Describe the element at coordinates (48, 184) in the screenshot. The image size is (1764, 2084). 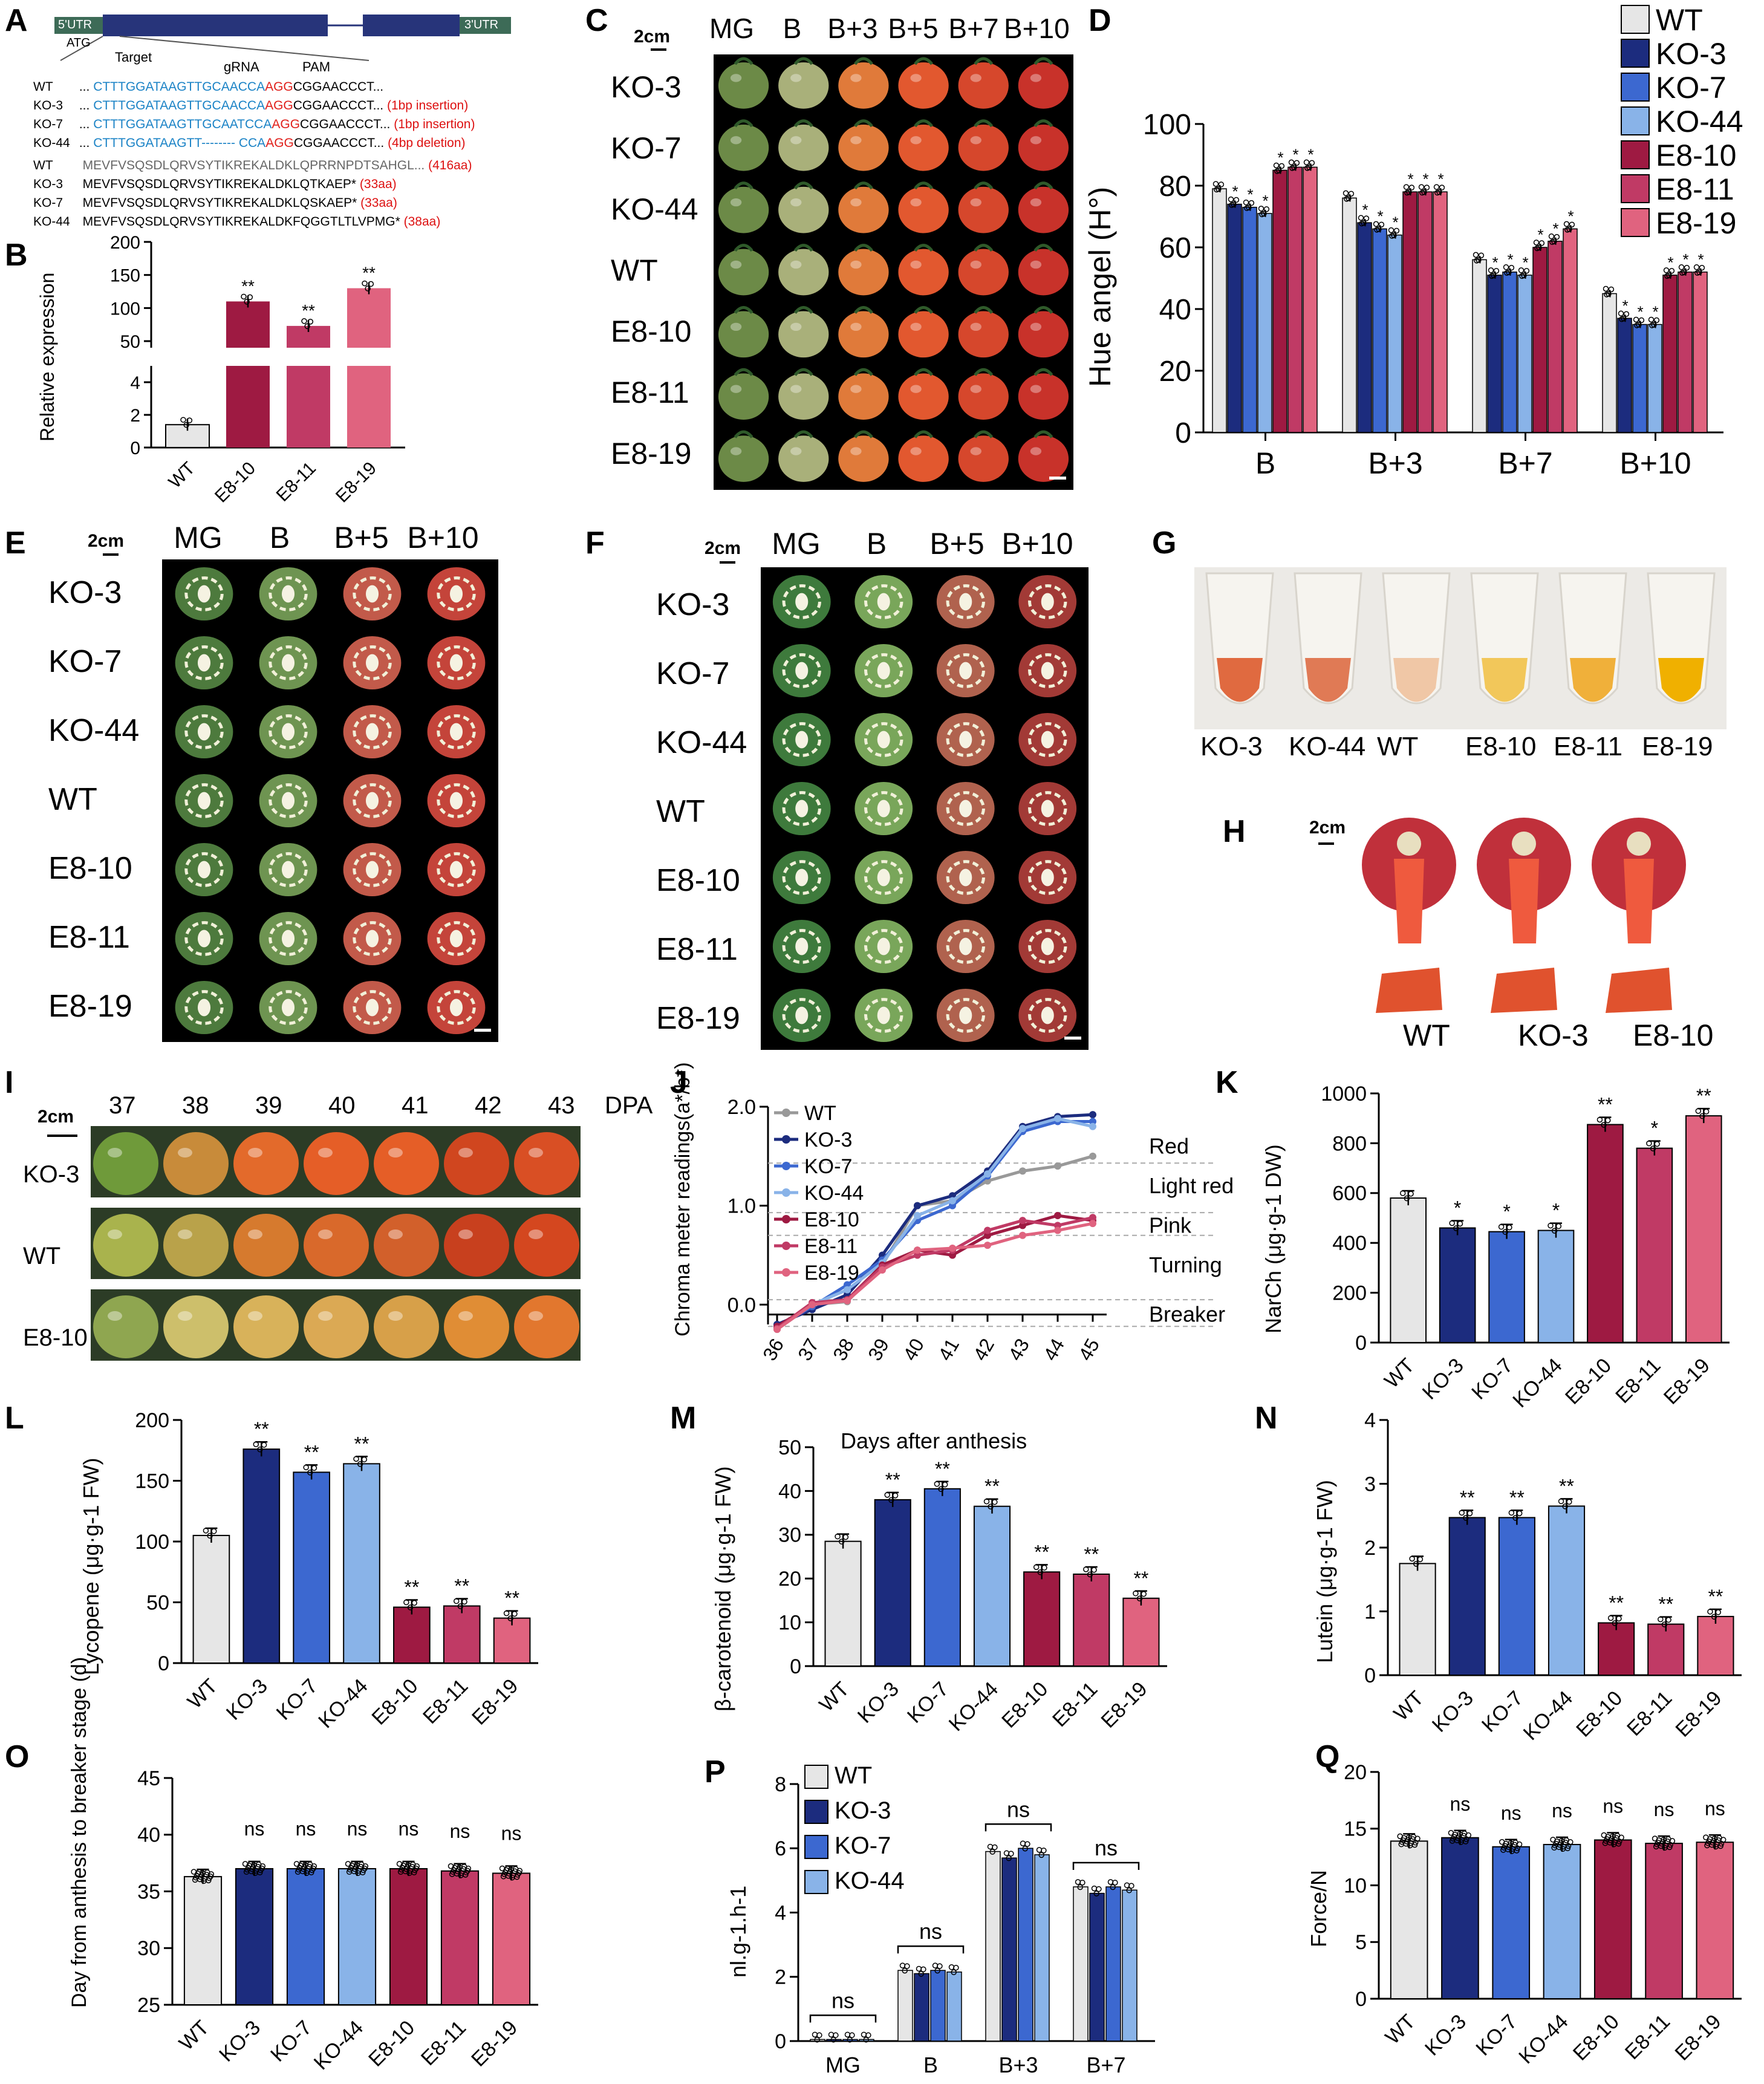
I see `protein-name: KO-3` at that location.